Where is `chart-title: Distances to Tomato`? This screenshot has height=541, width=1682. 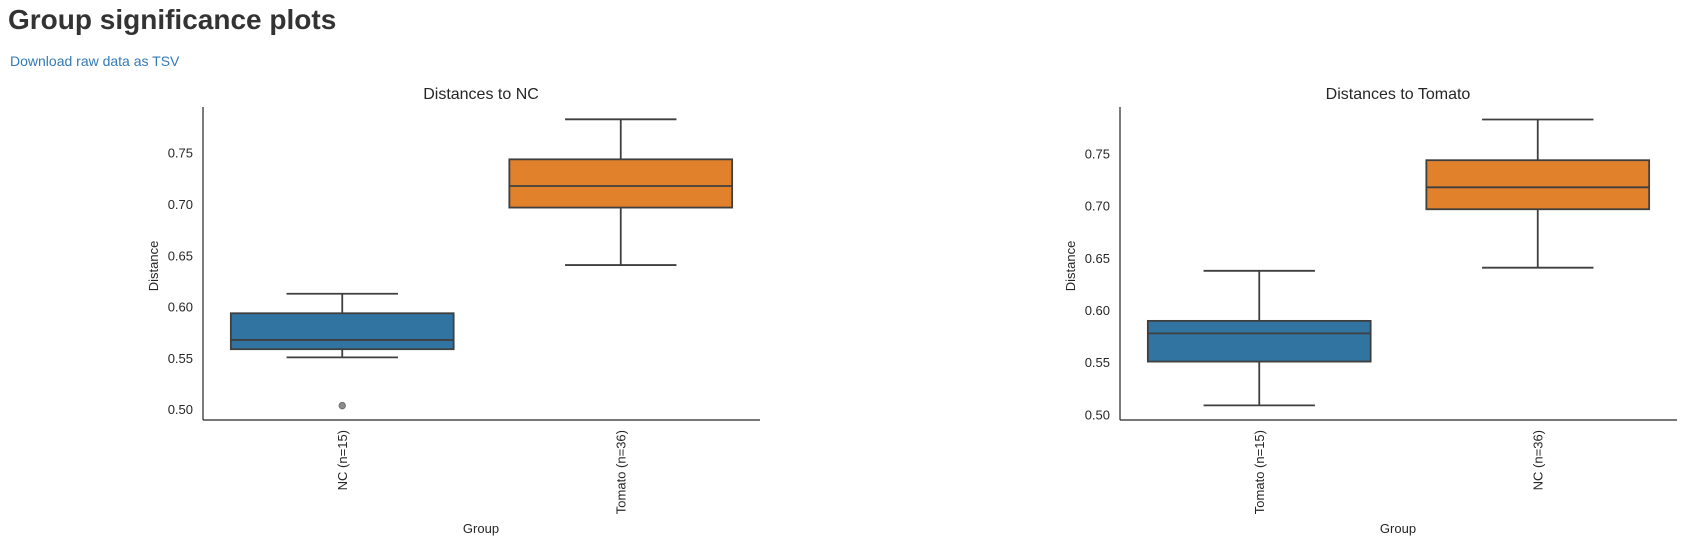
chart-title: Distances to Tomato is located at coordinates (1398, 94).